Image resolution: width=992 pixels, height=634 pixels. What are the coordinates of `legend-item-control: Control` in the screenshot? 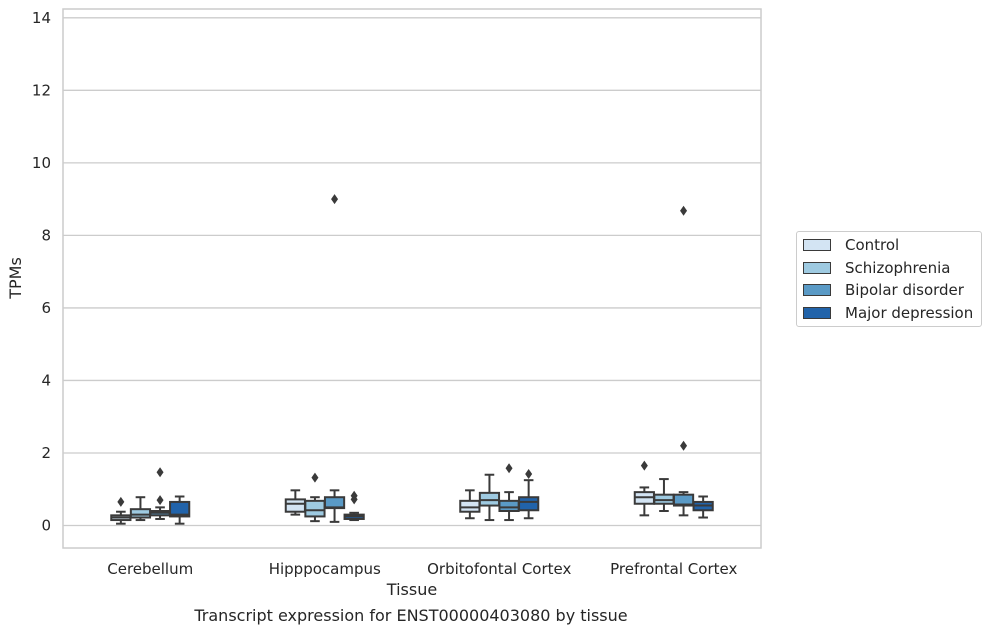 It's located at (851, 245).